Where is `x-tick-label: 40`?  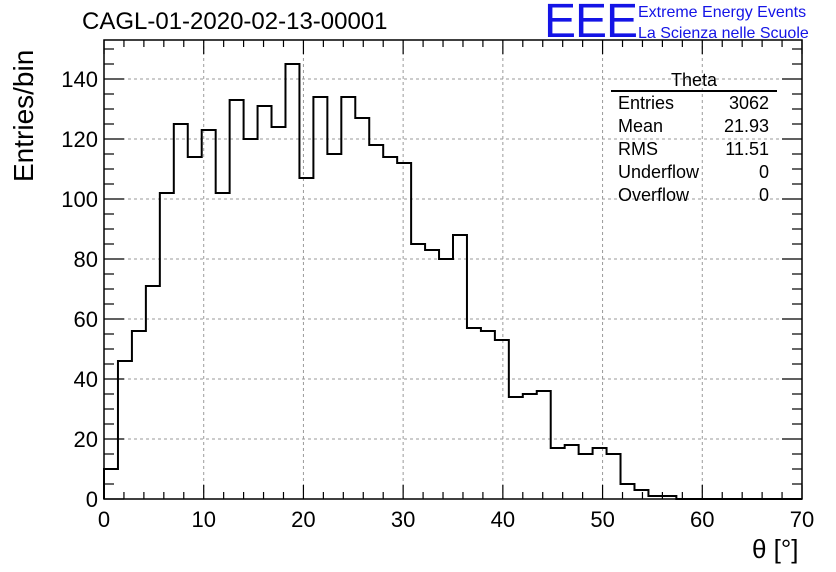 x-tick-label: 40 is located at coordinates (503, 519).